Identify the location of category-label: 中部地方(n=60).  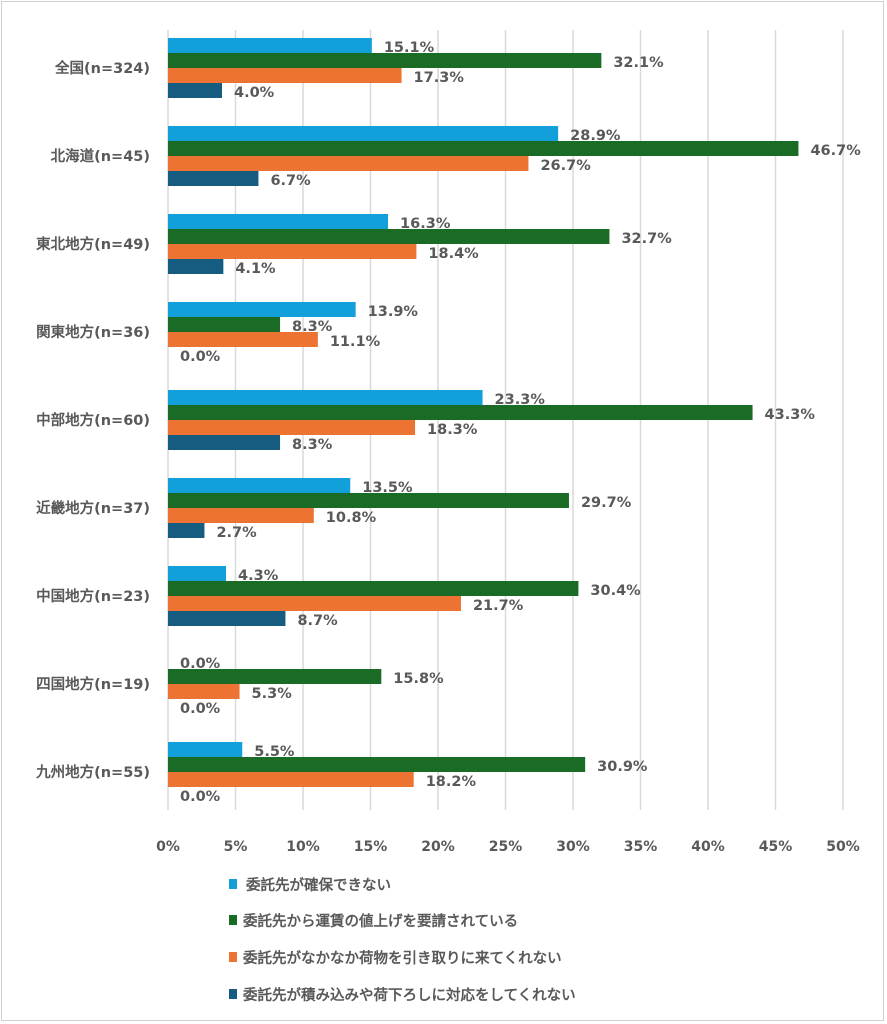
(93, 420).